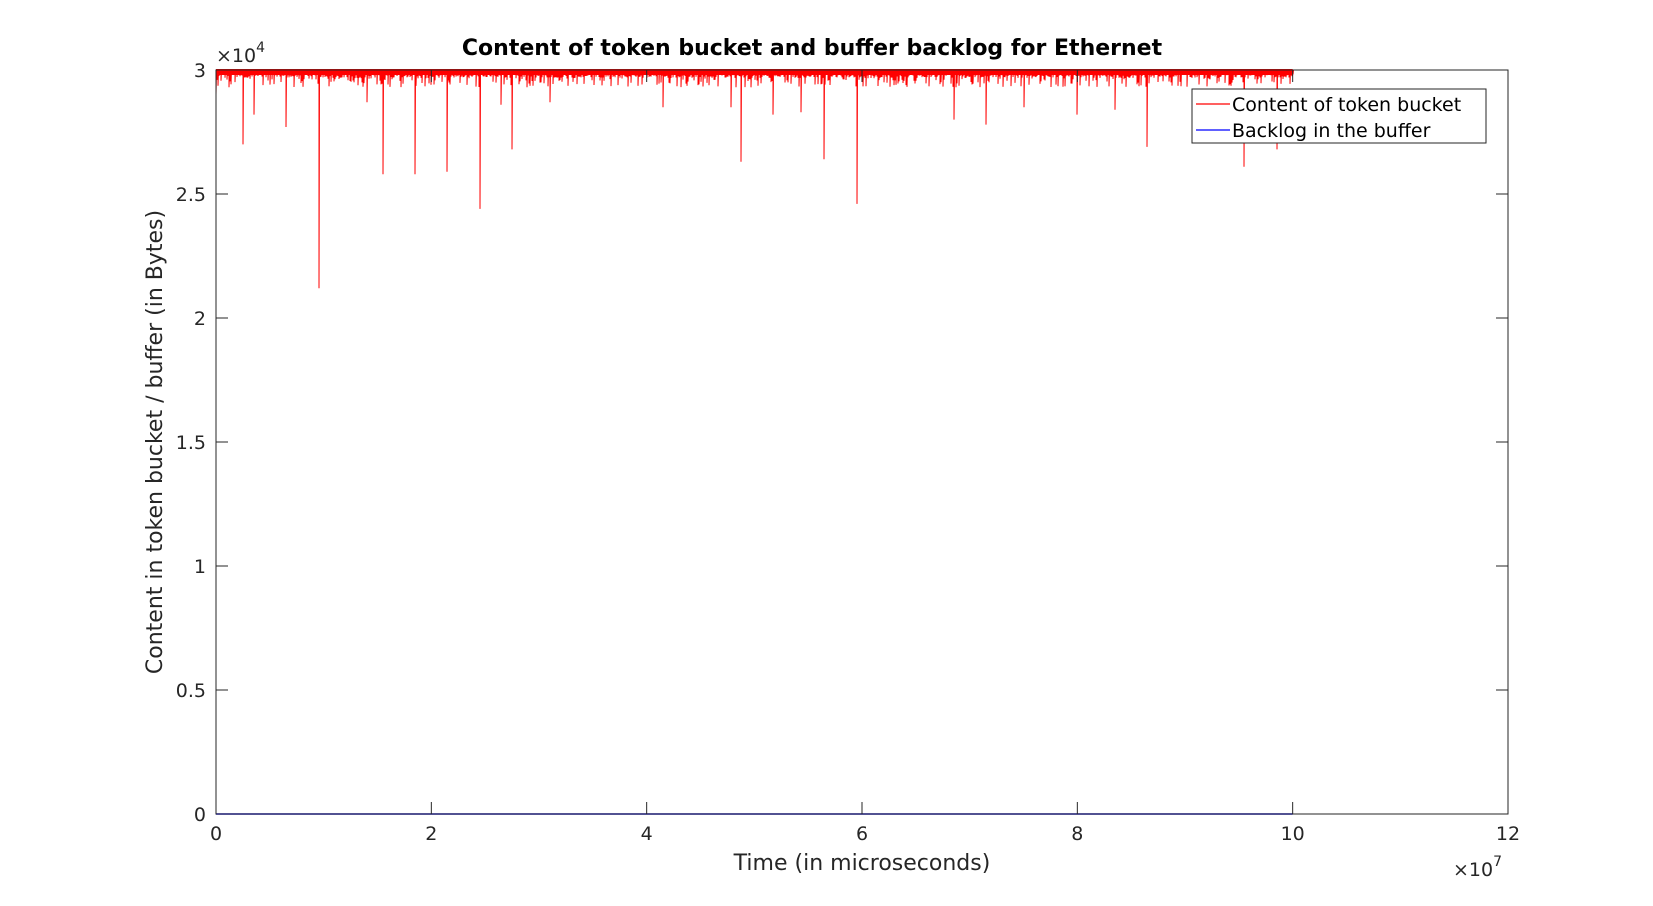 The width and height of the screenshot is (1653, 906). What do you see at coordinates (647, 834) in the screenshot?
I see `x-tick-label: 4` at bounding box center [647, 834].